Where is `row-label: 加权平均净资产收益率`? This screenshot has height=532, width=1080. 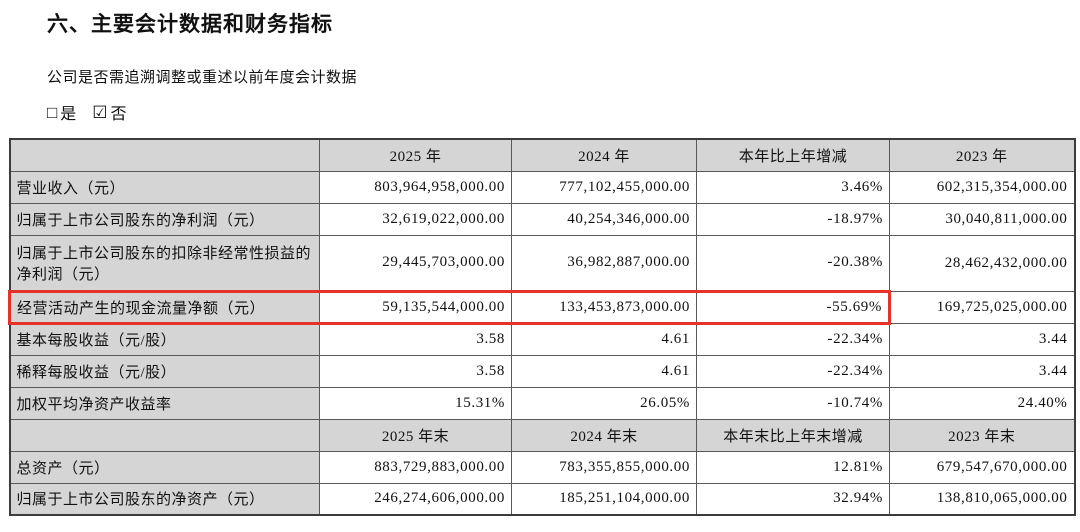 row-label: 加权平均净资产收益率 is located at coordinates (164, 403).